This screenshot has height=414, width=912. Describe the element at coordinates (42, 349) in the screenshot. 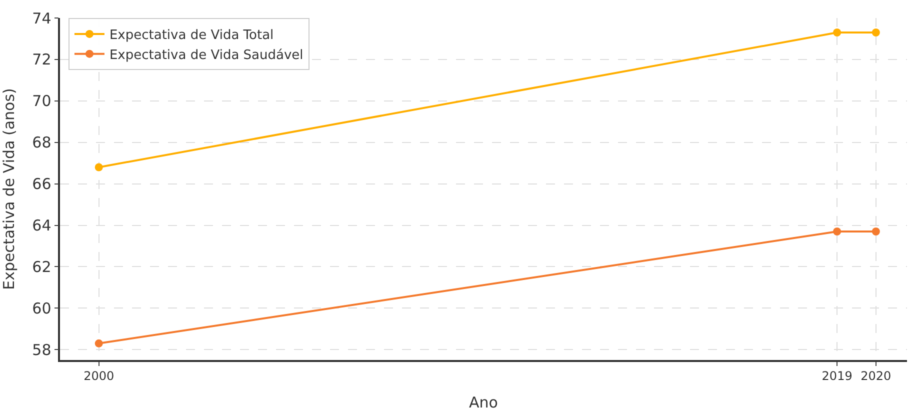

I see `y-tick-label: 58` at that location.